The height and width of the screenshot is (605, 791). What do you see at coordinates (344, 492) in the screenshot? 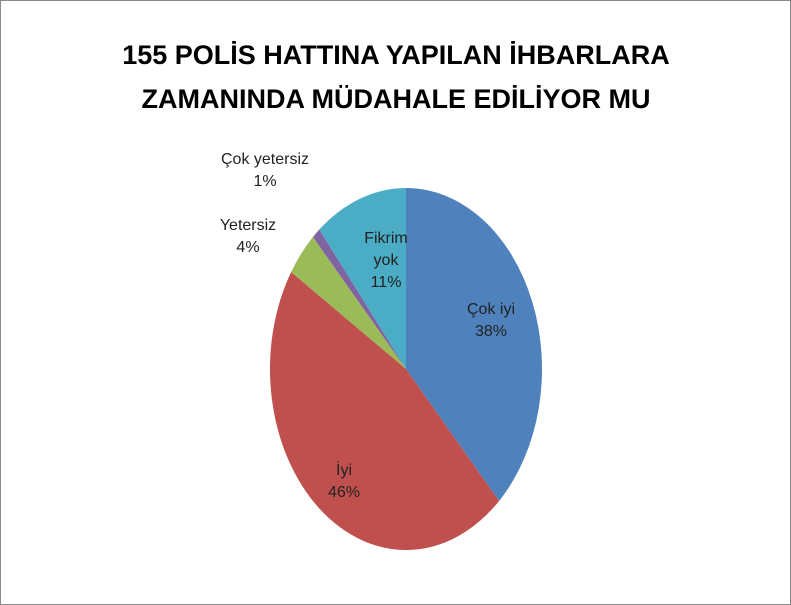
I see `slice-value: 46%` at bounding box center [344, 492].